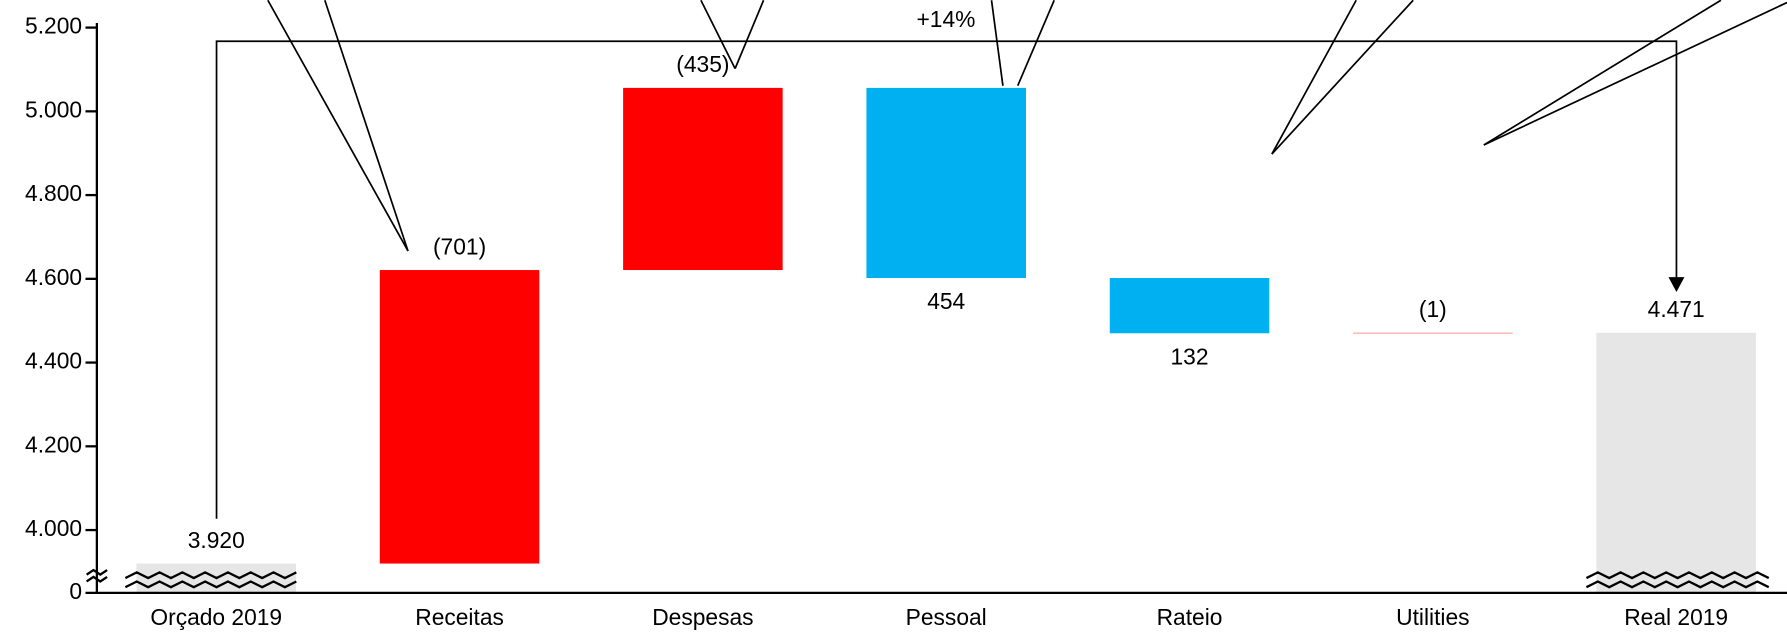  I want to click on x-tick-label: Real 2019, so click(1676, 617).